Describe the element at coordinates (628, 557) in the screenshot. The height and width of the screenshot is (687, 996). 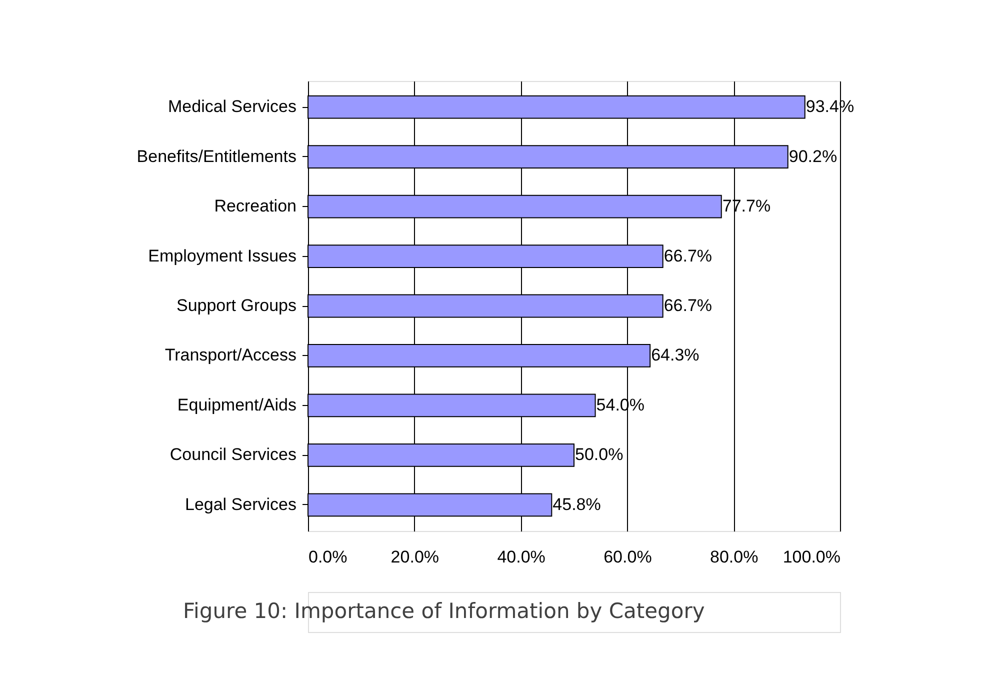
I see `x-tick-label: 60.0%` at that location.